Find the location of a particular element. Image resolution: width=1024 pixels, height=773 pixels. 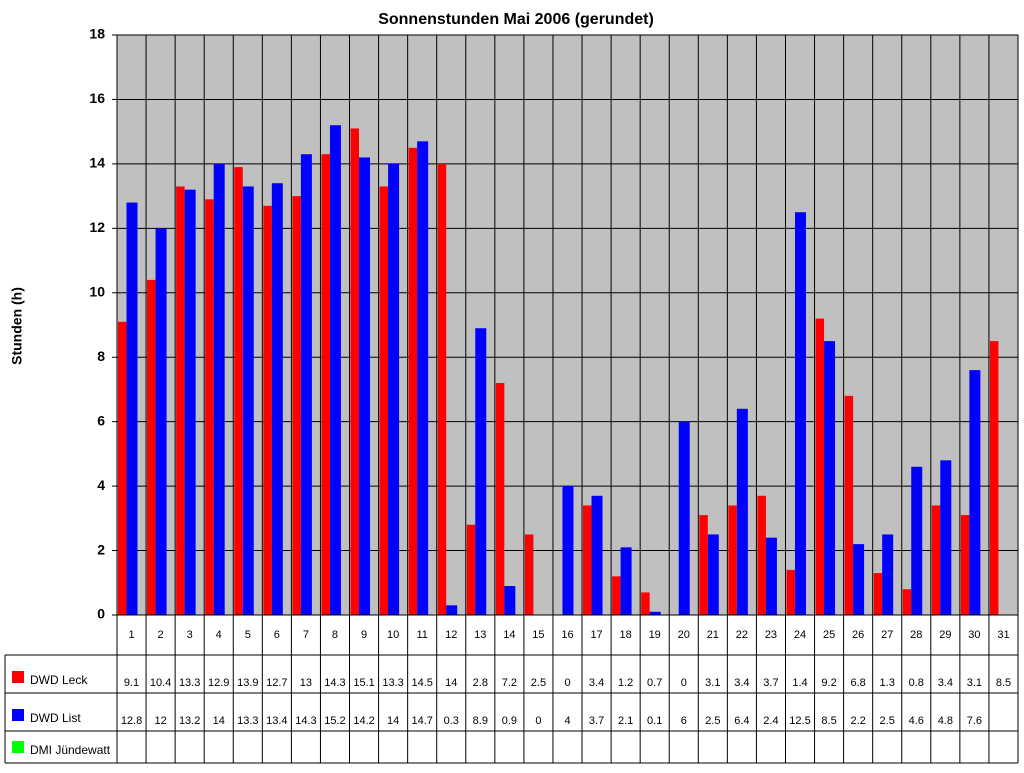

table-value: 8.9 is located at coordinates (480, 721).